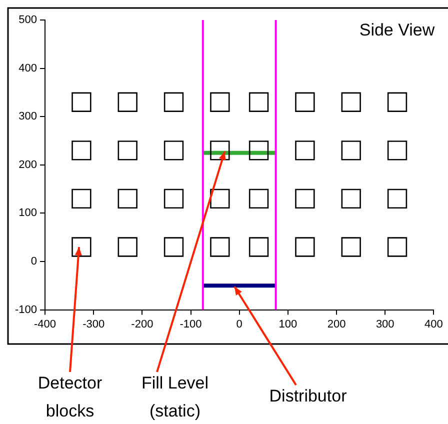  Describe the element at coordinates (433, 324) in the screenshot. I see `x-tick-label: 400` at that location.